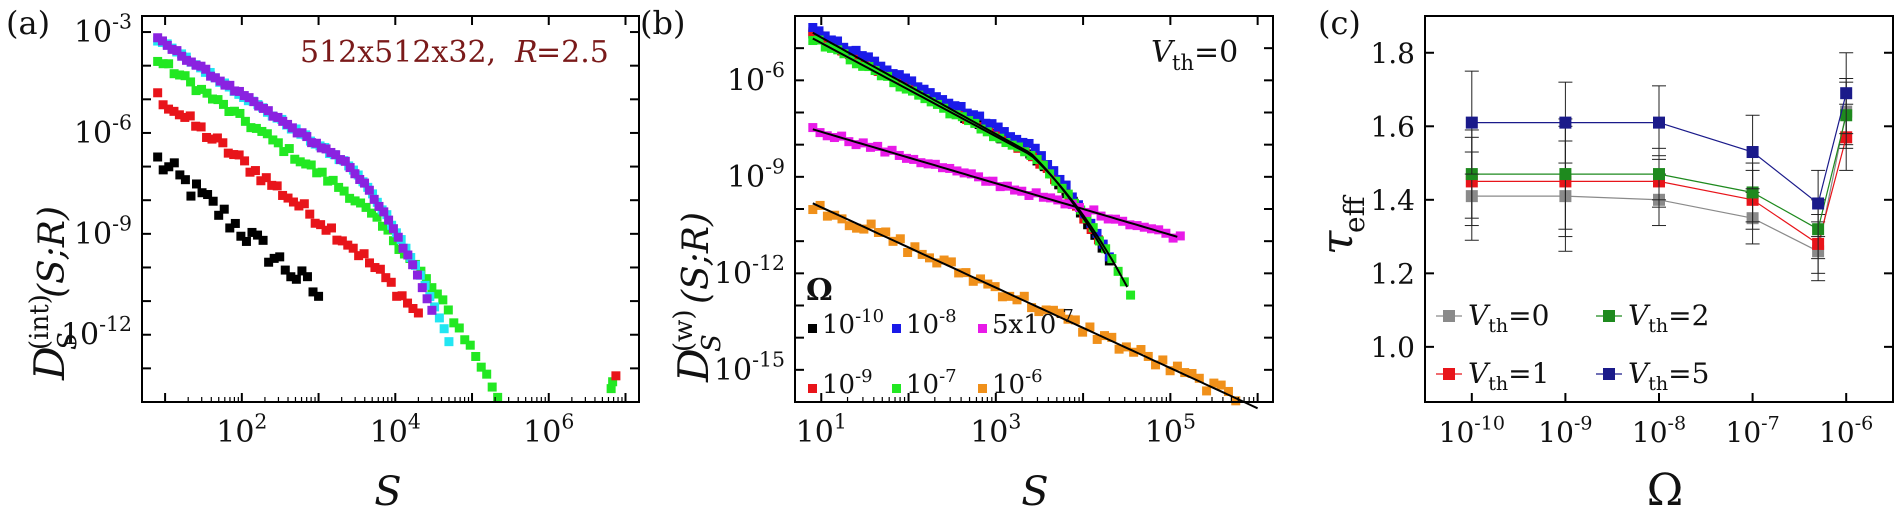 The image size is (1901, 515). What do you see at coordinates (821, 430) in the screenshot?
I see `b-xtick-label-0: 101` at bounding box center [821, 430].